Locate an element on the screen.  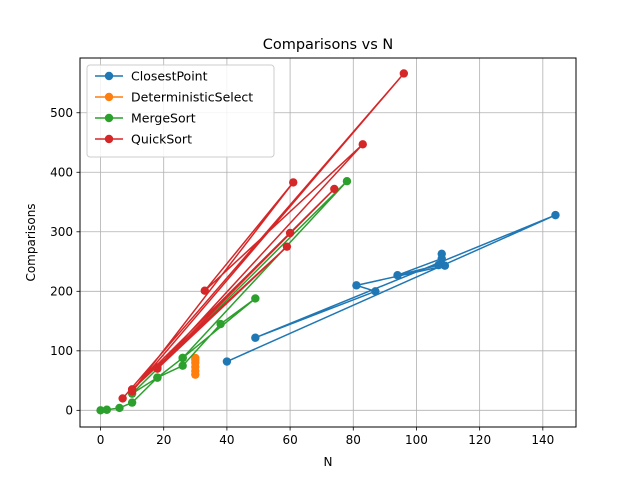
legend-item: DeterministicSelect is located at coordinates (174, 97).